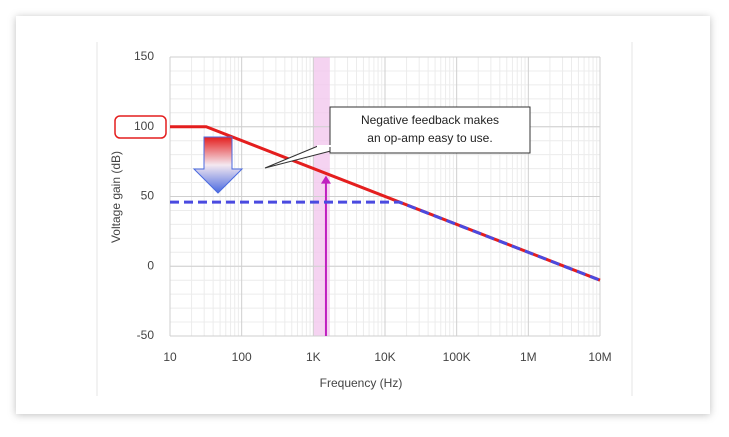 The width and height of the screenshot is (729, 437). What do you see at coordinates (430, 130) in the screenshot?
I see `callout-box` at bounding box center [430, 130].